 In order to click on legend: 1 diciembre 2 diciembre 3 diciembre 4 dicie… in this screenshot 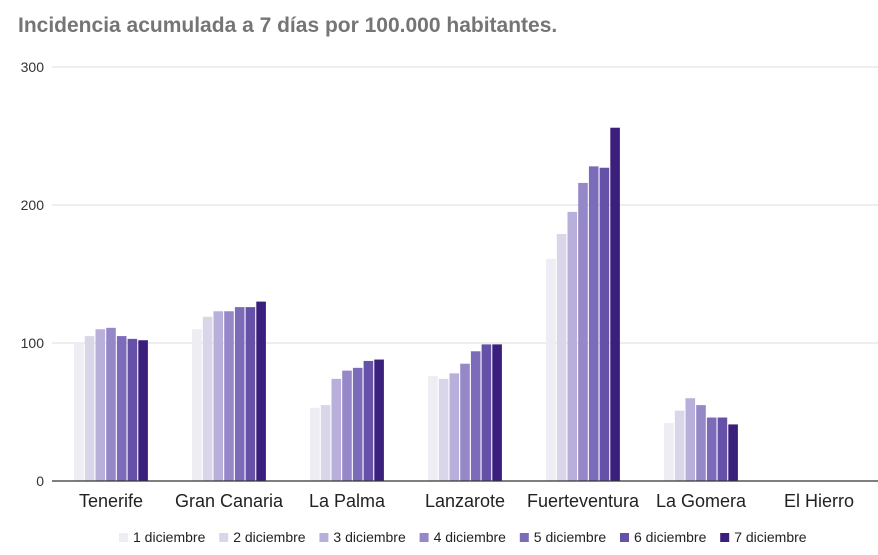, I will do `click(463, 537)`.